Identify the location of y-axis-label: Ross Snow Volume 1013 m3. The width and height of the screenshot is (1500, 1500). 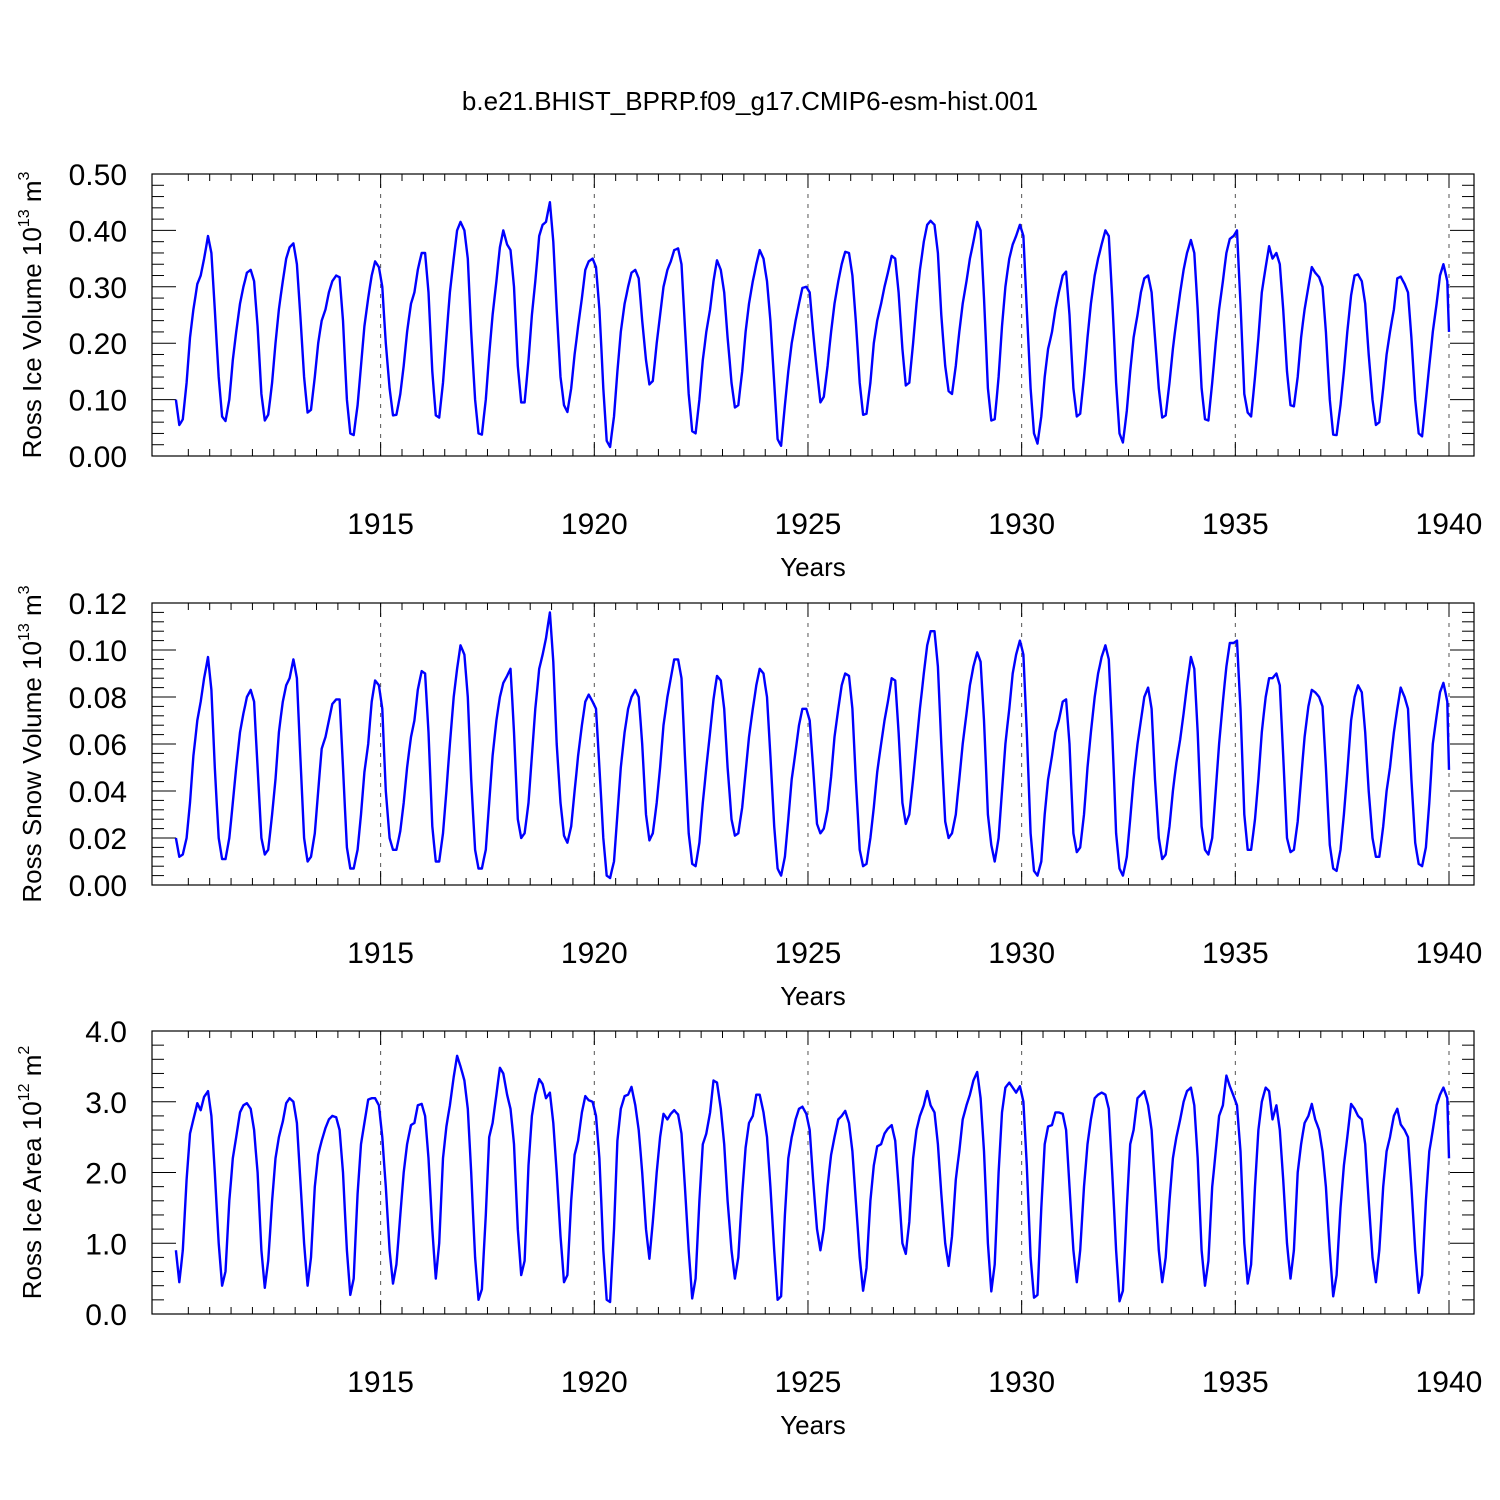
(31, 743).